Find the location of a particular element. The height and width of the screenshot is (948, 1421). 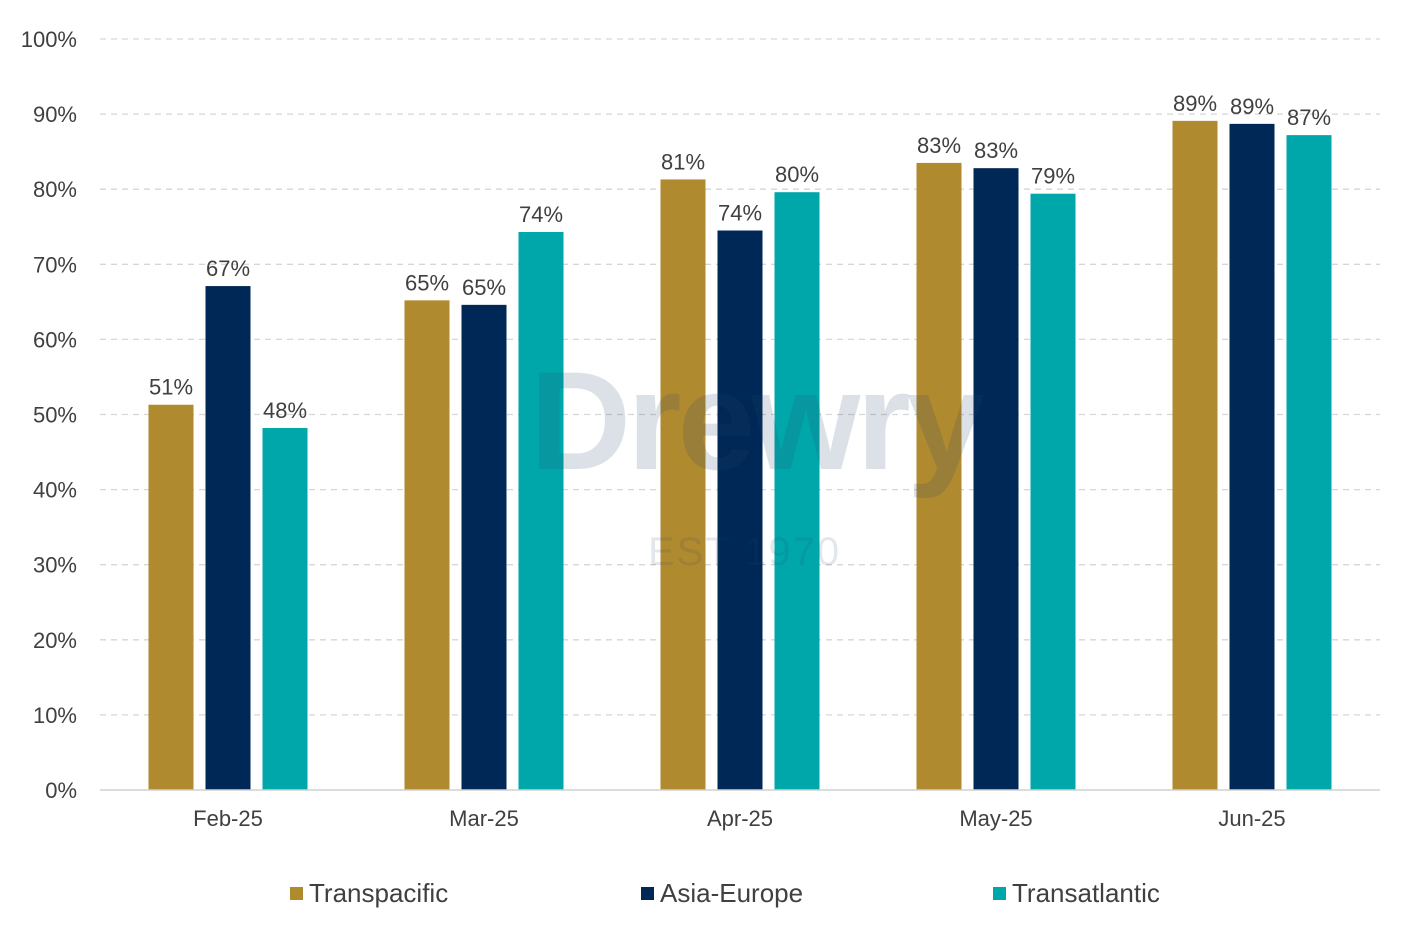

legend-swatch-asia-europe is located at coordinates (647, 893).